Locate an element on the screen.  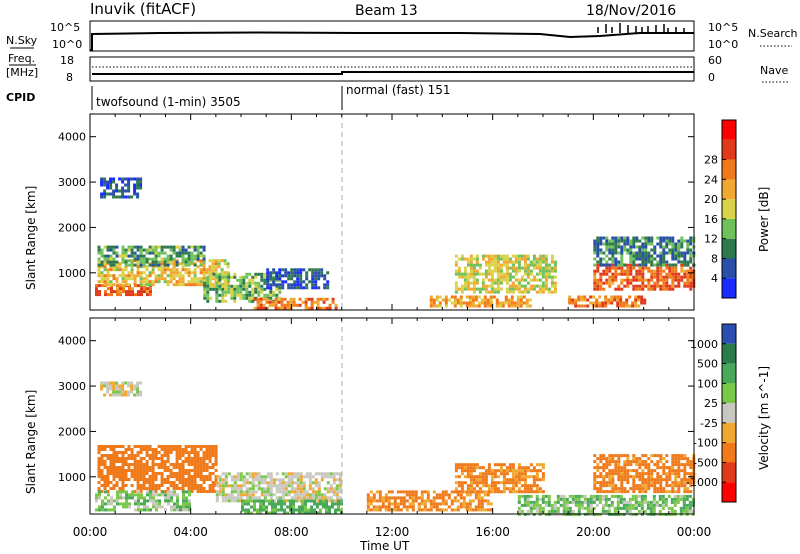
echo-region is located at coordinates (606, 505).